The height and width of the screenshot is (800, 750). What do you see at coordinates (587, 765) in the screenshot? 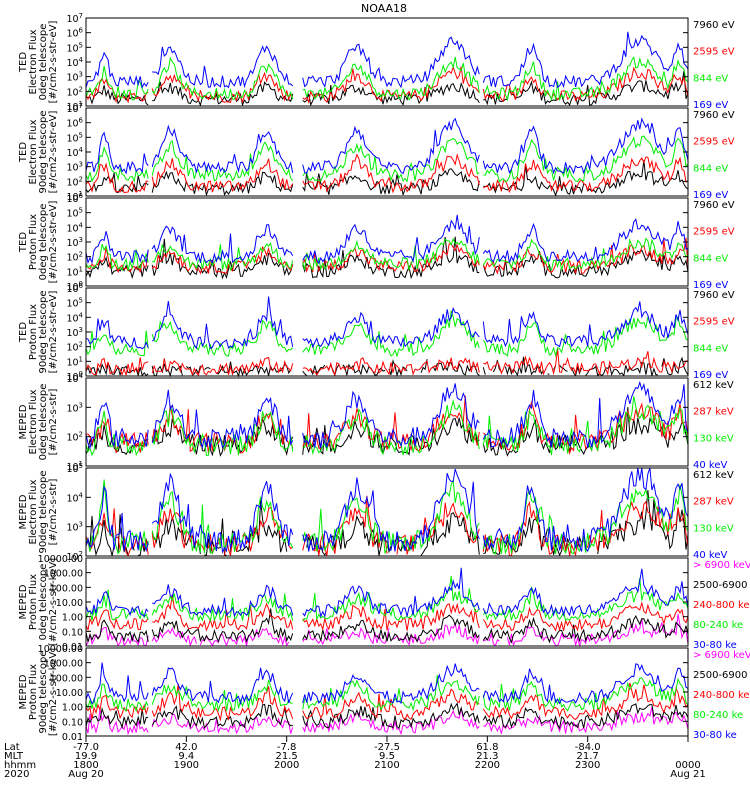
I see `x-tick-hhmm: 2300` at bounding box center [587, 765].